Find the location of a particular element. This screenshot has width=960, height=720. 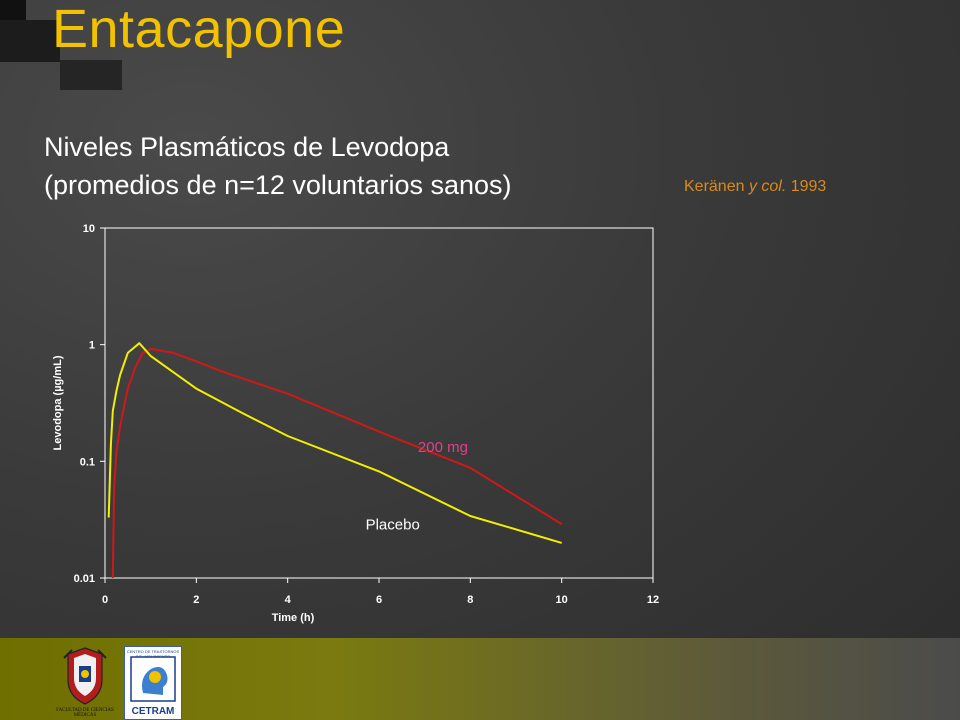

university-caption: FACULTAD DE CIENCIAS MÉDICAS is located at coordinates (85, 713).